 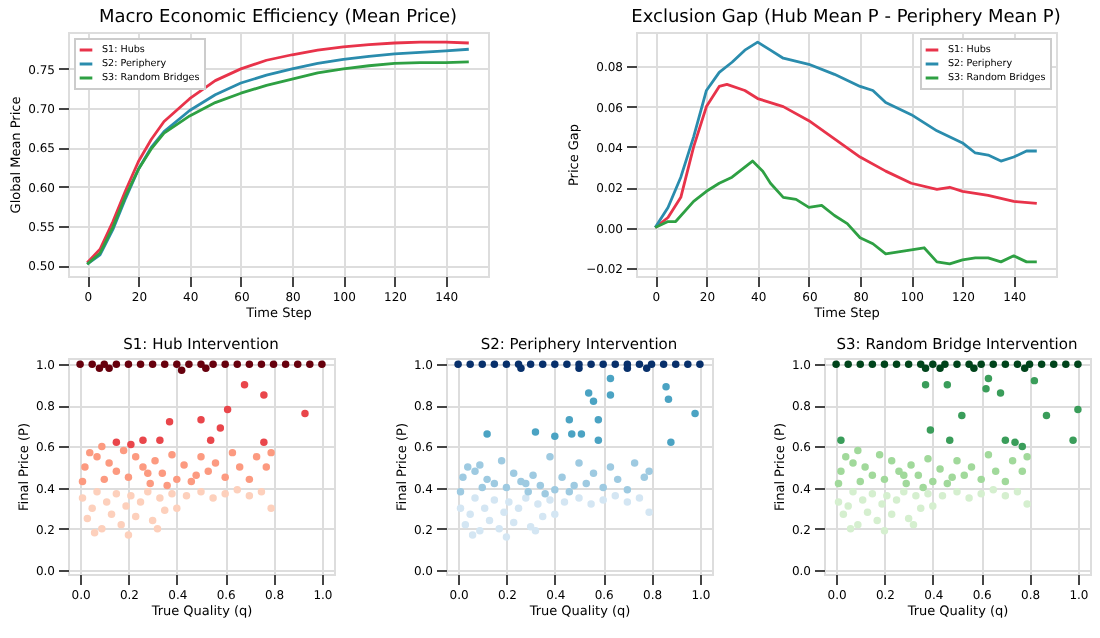 I want to click on chart-title: Macro Economic Efficiency (Mean Price), so click(x=278, y=18).